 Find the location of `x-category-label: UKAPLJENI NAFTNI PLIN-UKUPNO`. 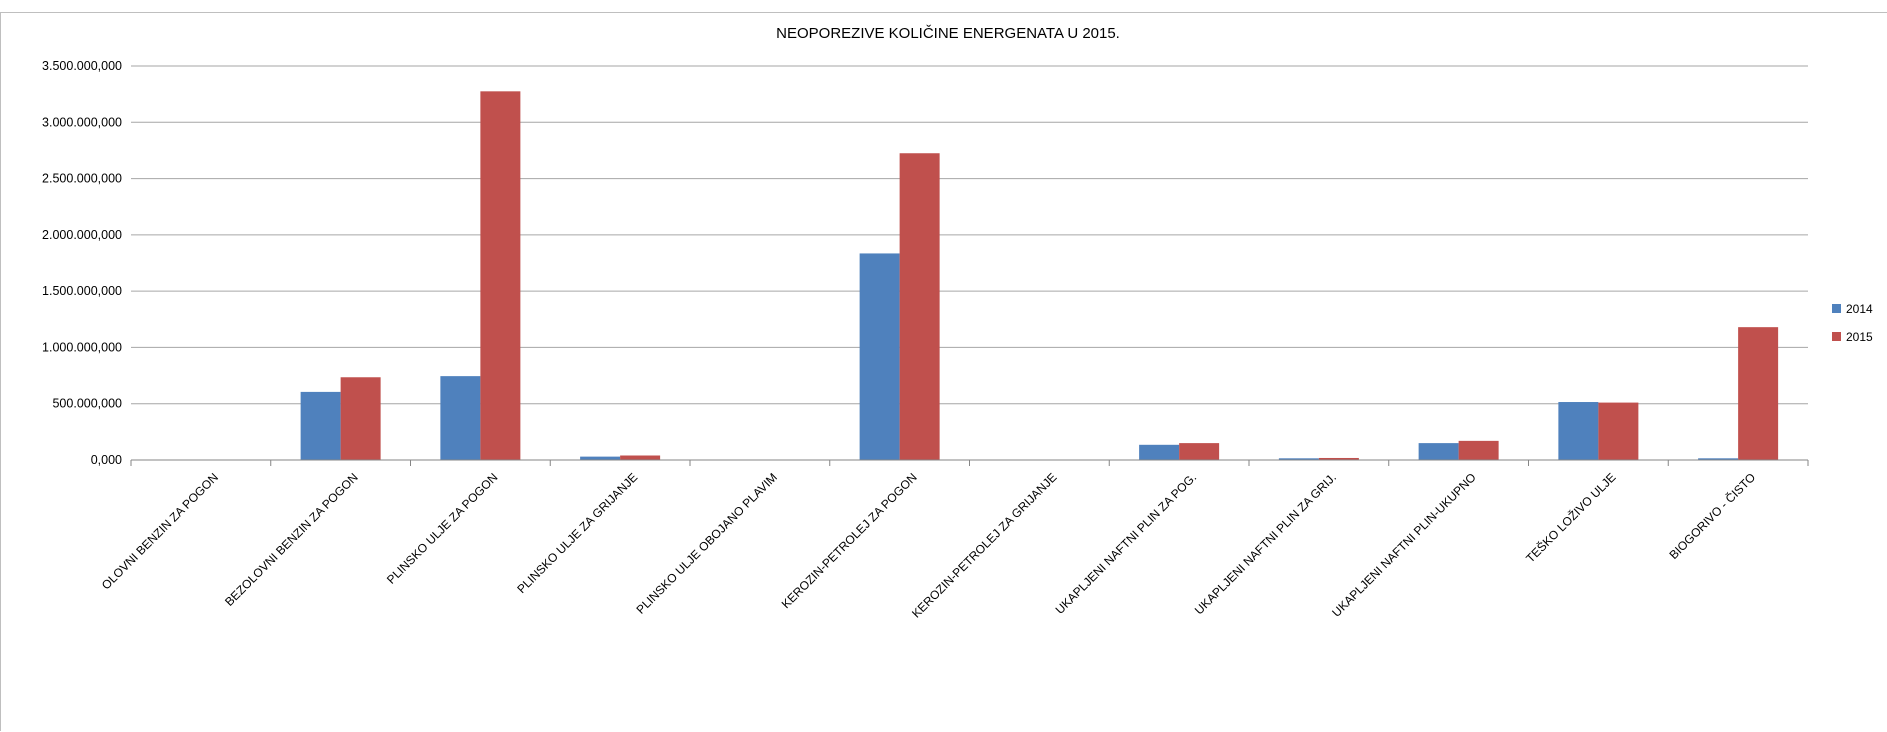

x-category-label: UKAPLJENI NAFTNI PLIN-UKUPNO is located at coordinates (1403, 544).